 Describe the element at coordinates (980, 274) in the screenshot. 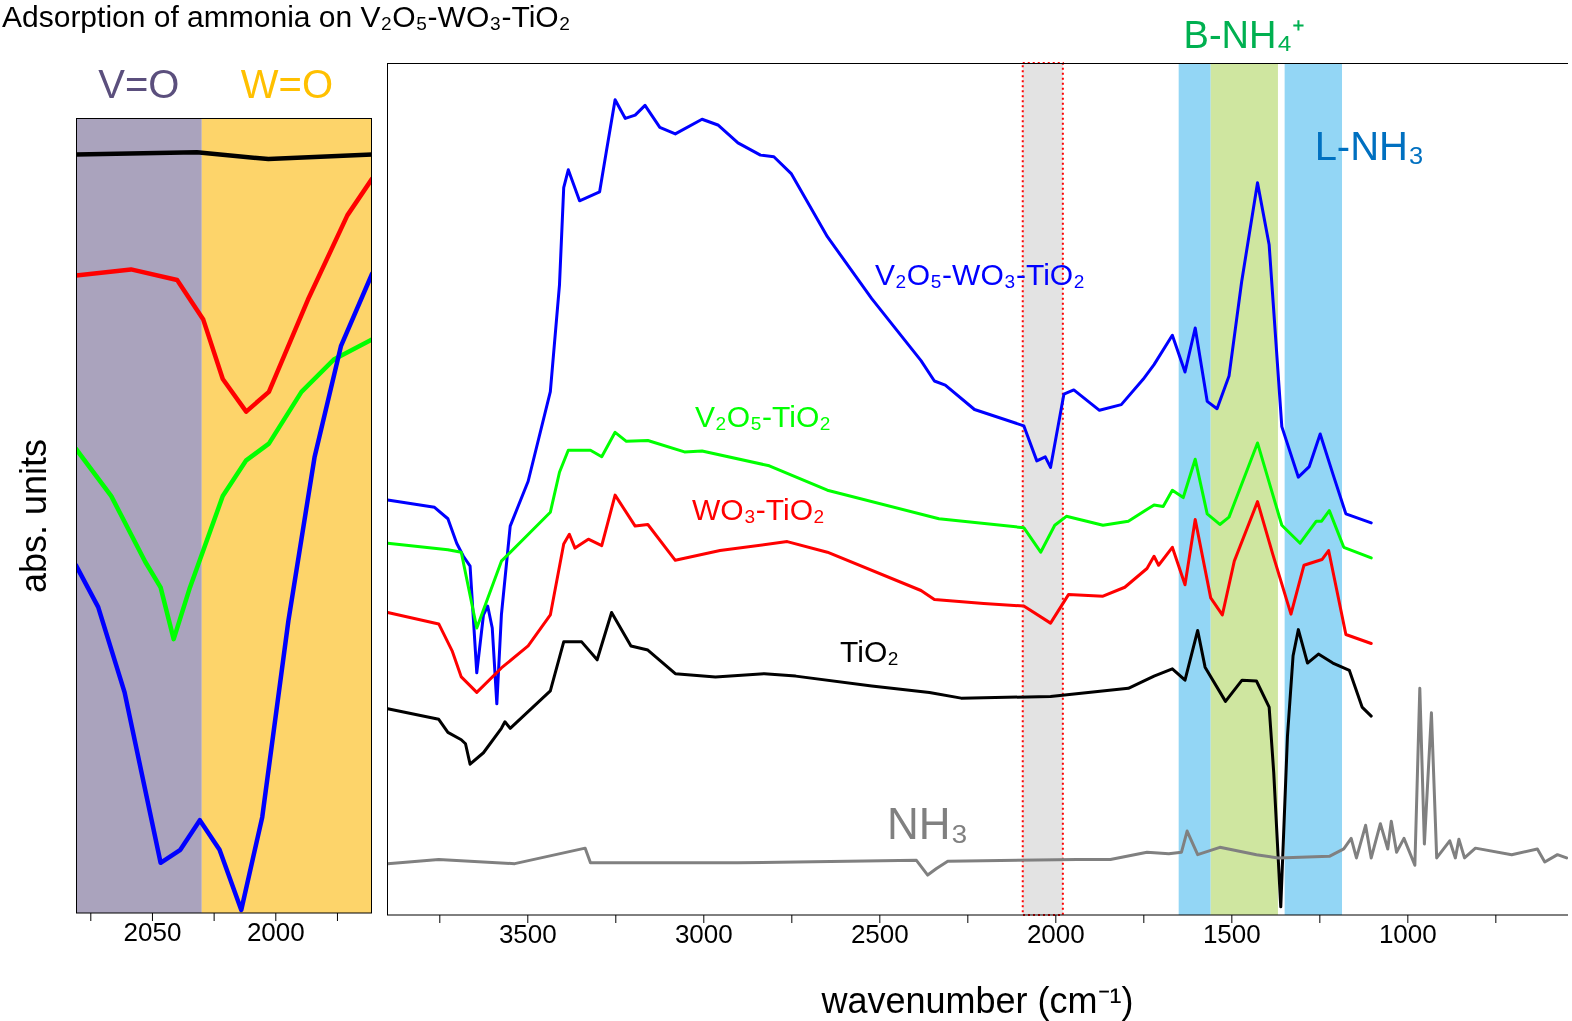

I see `series-label: V₂O₅-WO₃-TiO₂` at that location.